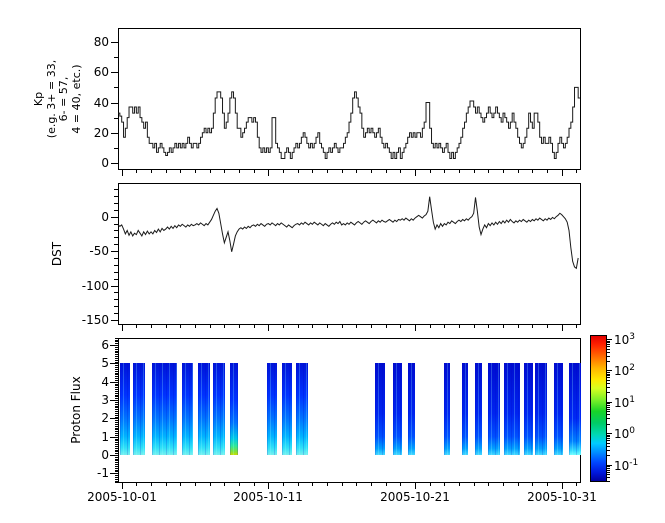 The width and height of the screenshot is (665, 523). Describe the element at coordinates (101, 72) in the screenshot. I see `kp-y-tick-label: 60` at that location.